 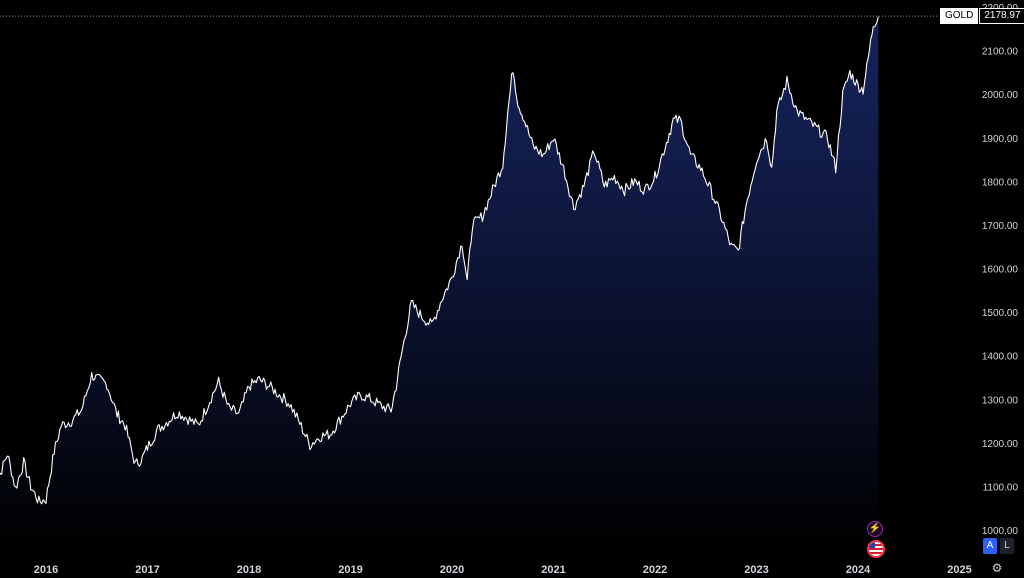 What do you see at coordinates (1007, 546) in the screenshot?
I see `log-scale-button: L` at bounding box center [1007, 546].